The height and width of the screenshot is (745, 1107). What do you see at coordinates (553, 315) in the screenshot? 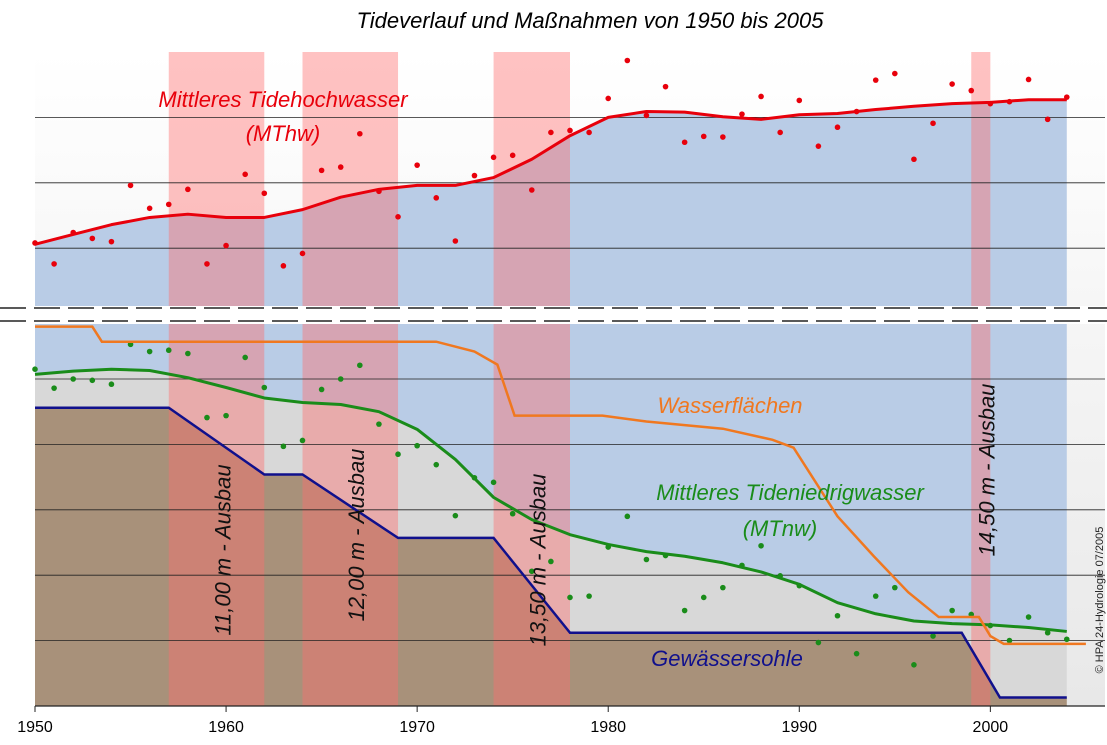
I see `axis-break` at bounding box center [553, 315].